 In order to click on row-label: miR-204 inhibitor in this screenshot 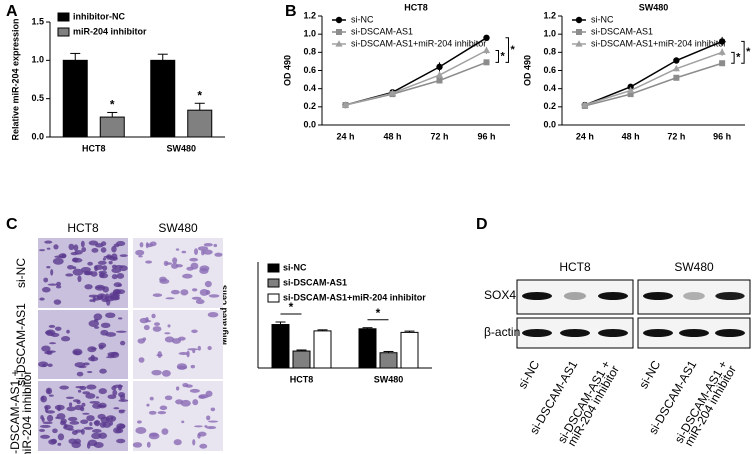, I will do `click(27, 412)`.